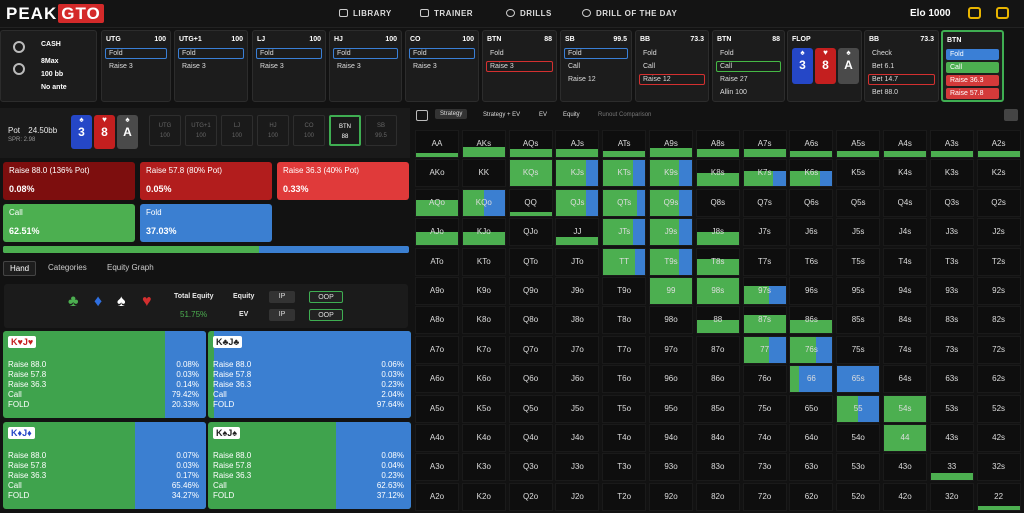  What do you see at coordinates (717, 320) in the screenshot?
I see `hand-cell-88: 88` at bounding box center [717, 320].